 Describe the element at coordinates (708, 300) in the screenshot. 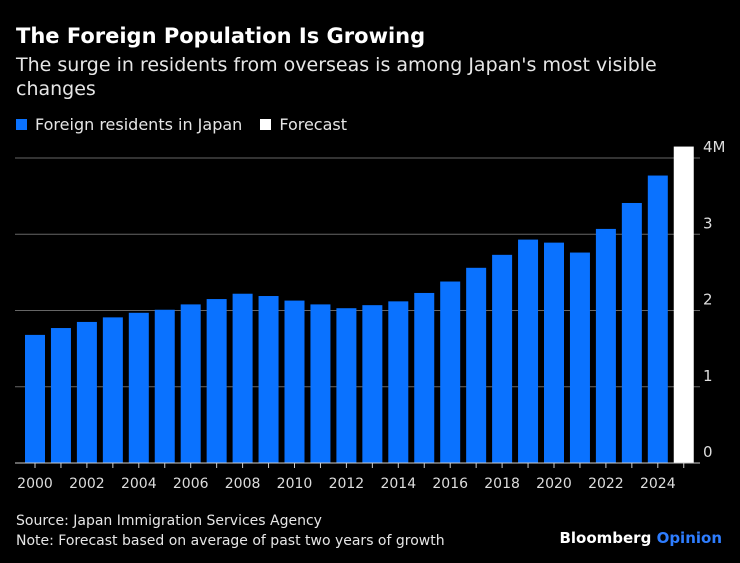

I see `y-tick-label: 2` at that location.